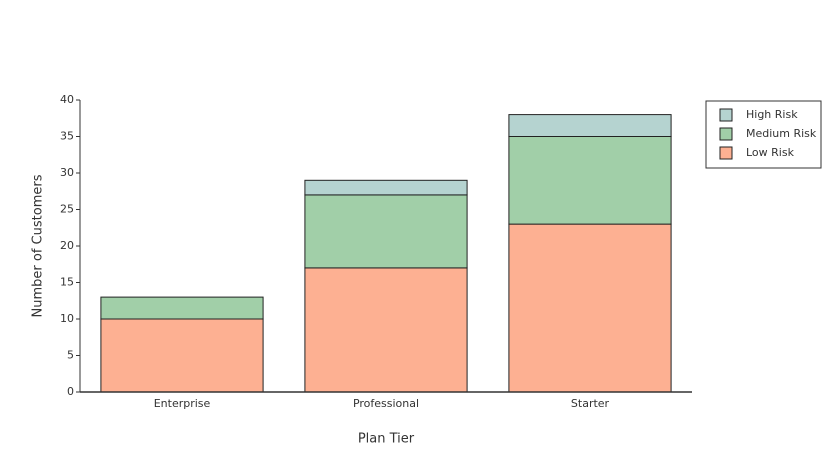 The width and height of the screenshot is (834, 476). Describe the element at coordinates (67, 209) in the screenshot. I see `y-tick-label: 25` at that location.